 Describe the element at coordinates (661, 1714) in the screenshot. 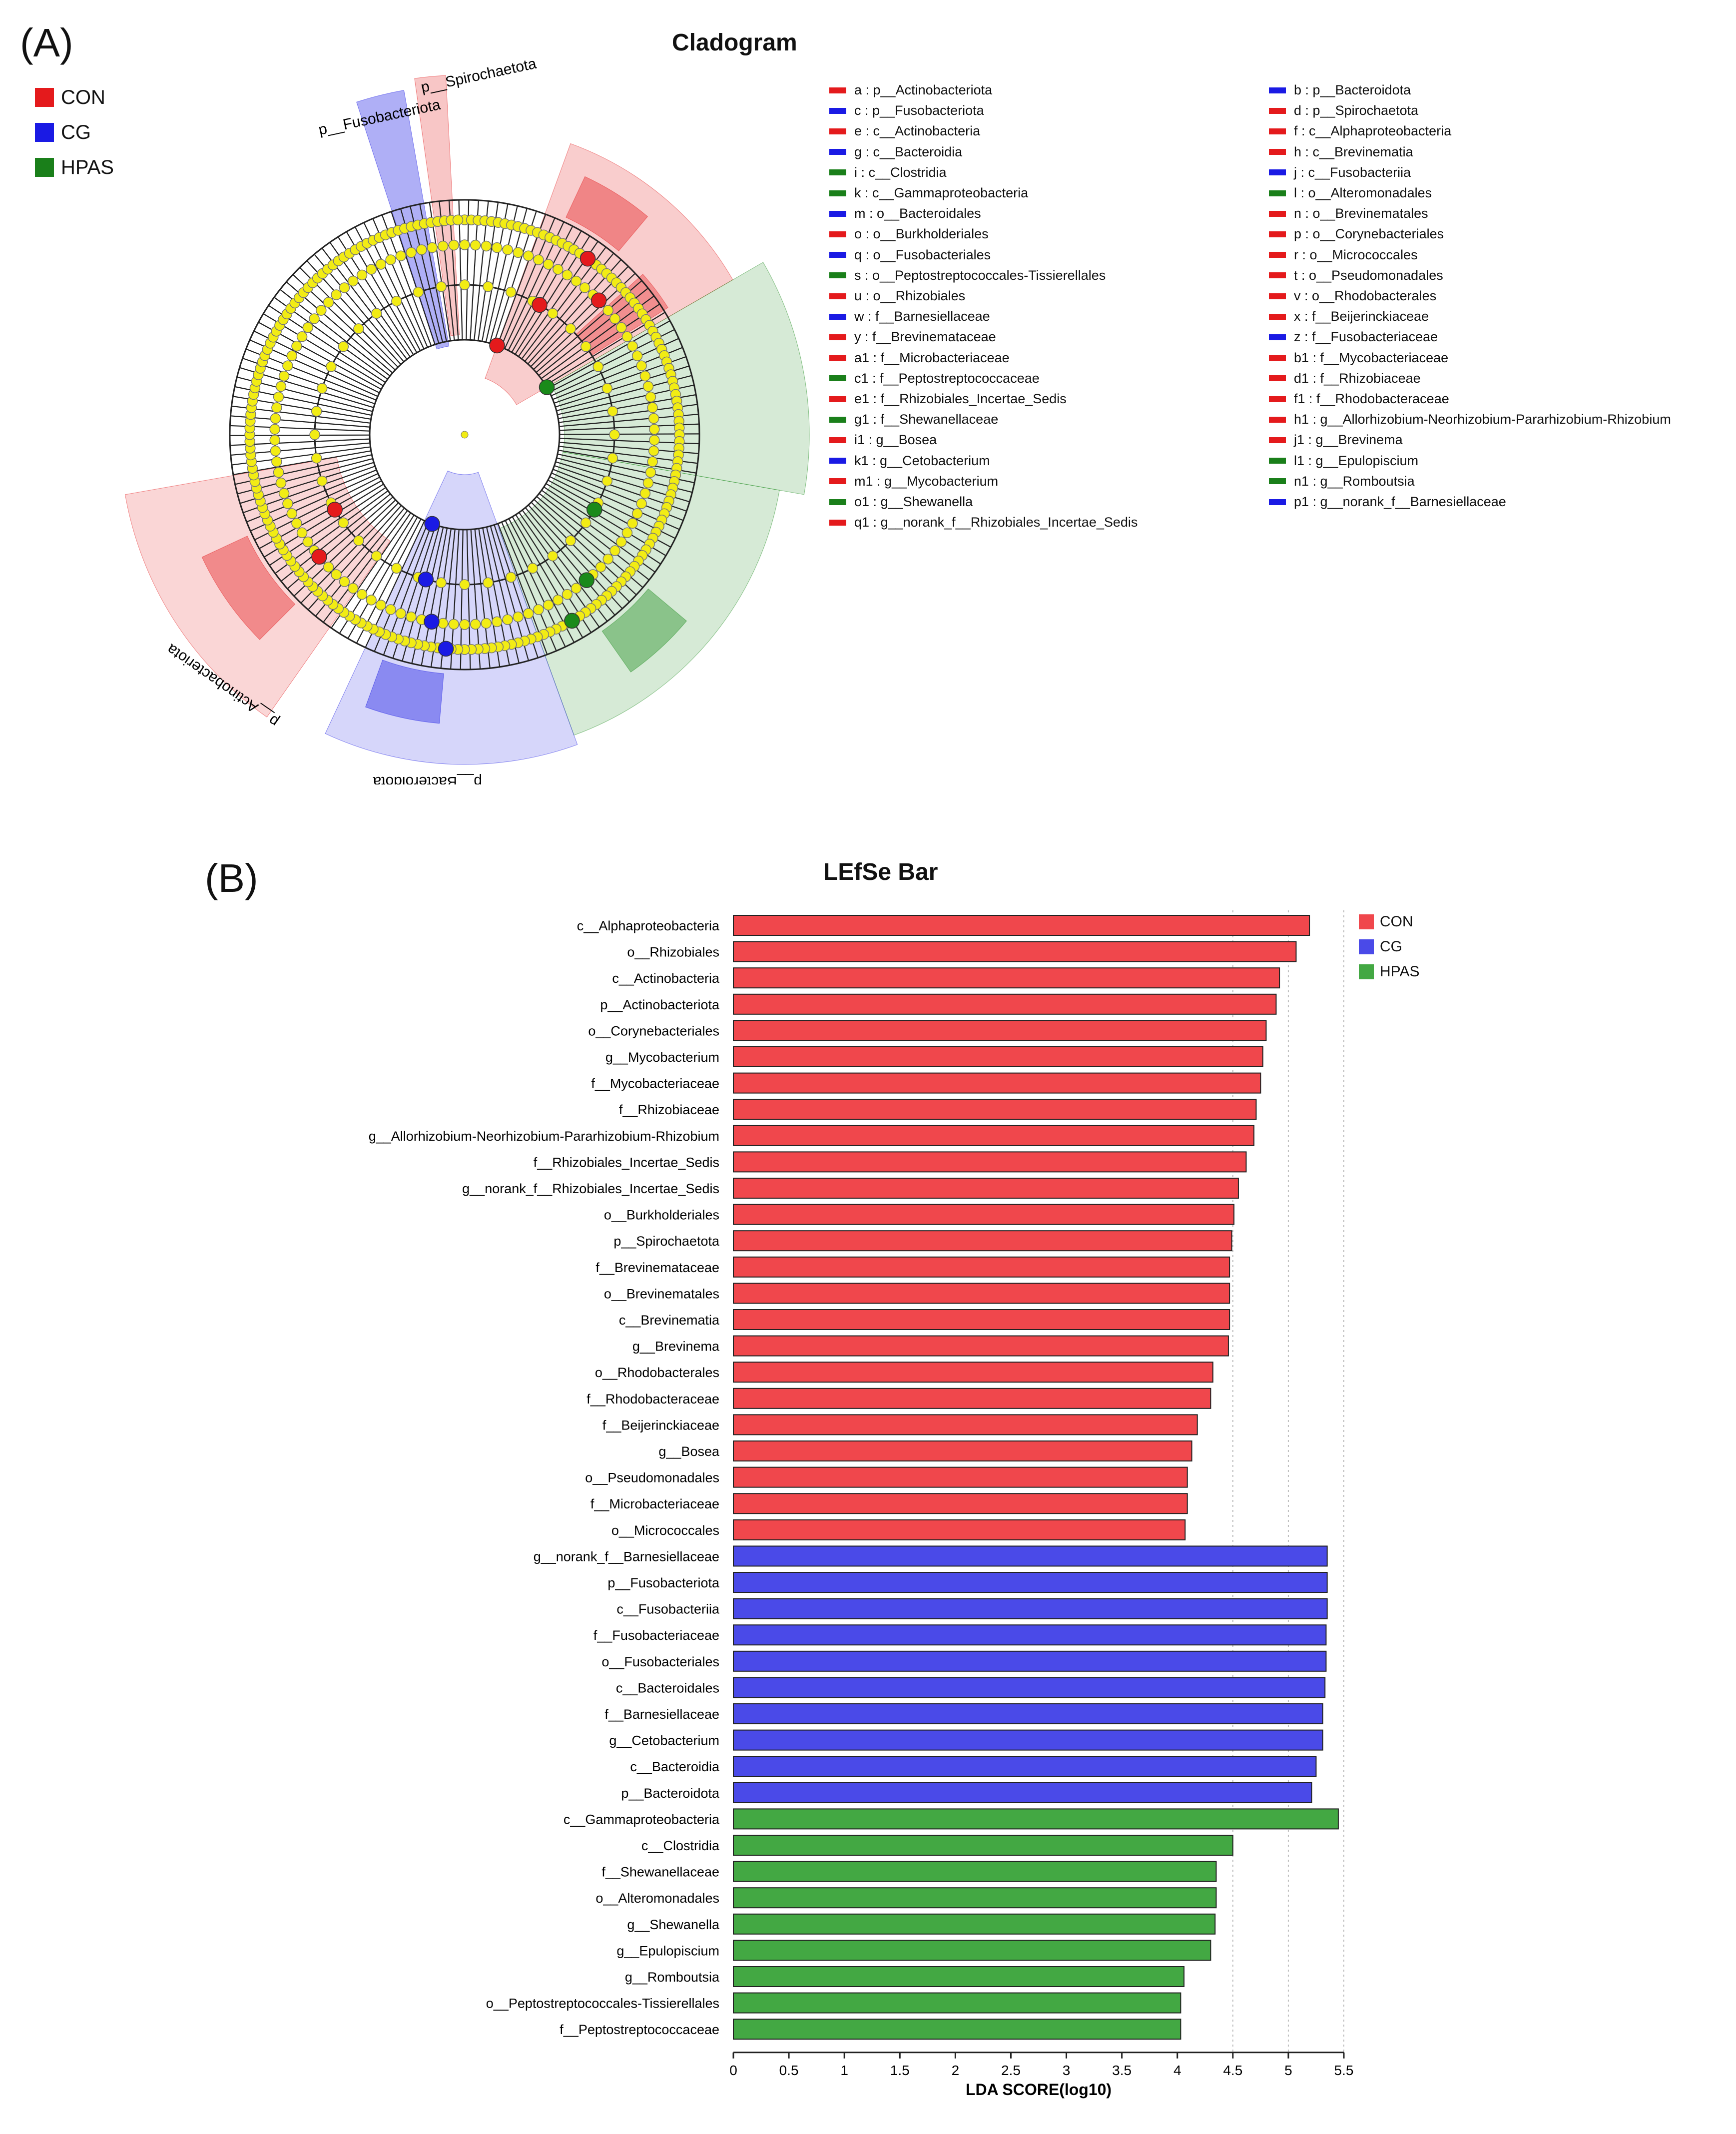

I see `bar-label: f__Barnesiellaceae` at that location.